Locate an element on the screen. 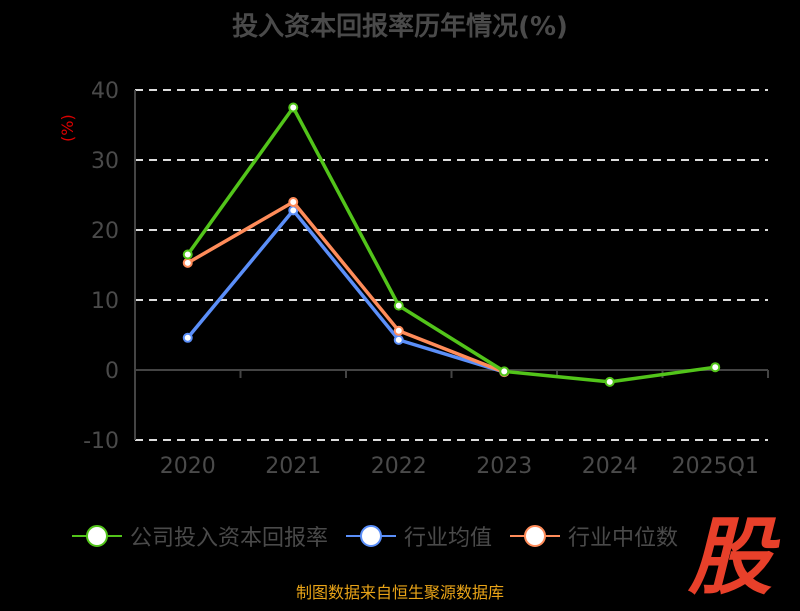 Image resolution: width=800 pixels, height=611 pixels. legend-item-company: 公司投入资本回报率 is located at coordinates (200, 536).